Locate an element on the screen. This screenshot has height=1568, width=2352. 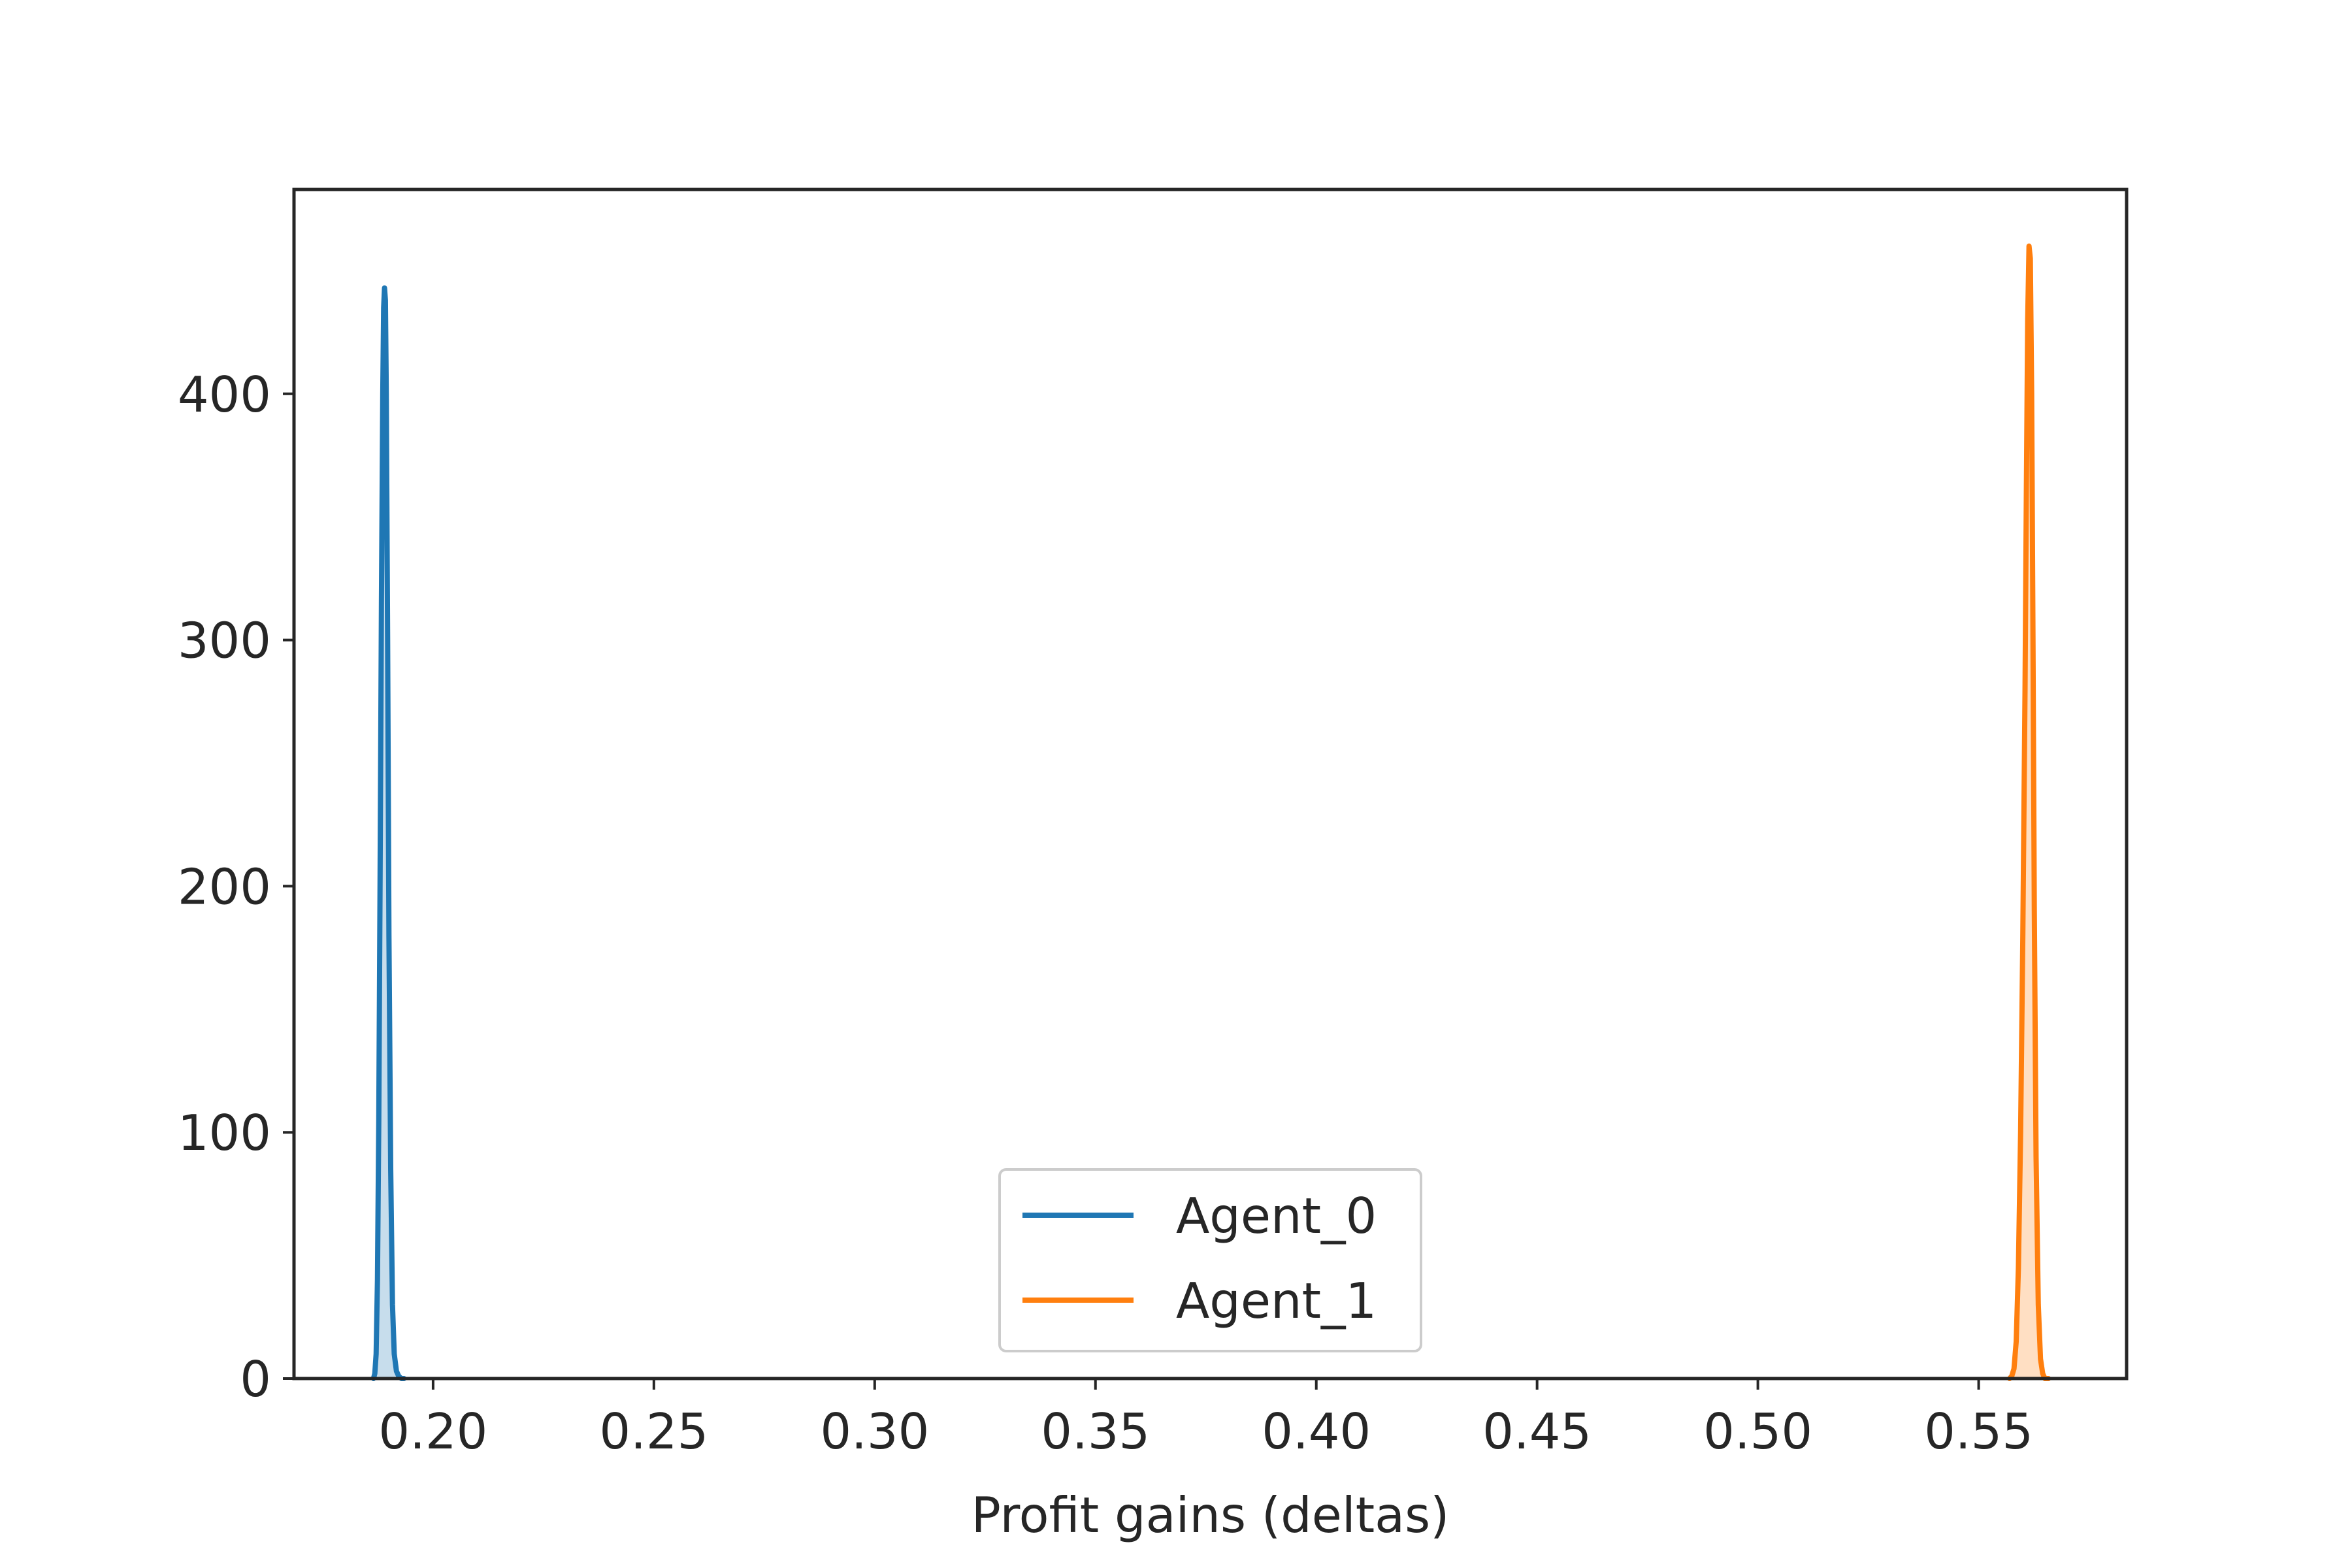
y-tick-label: 100 is located at coordinates (224, 1133).